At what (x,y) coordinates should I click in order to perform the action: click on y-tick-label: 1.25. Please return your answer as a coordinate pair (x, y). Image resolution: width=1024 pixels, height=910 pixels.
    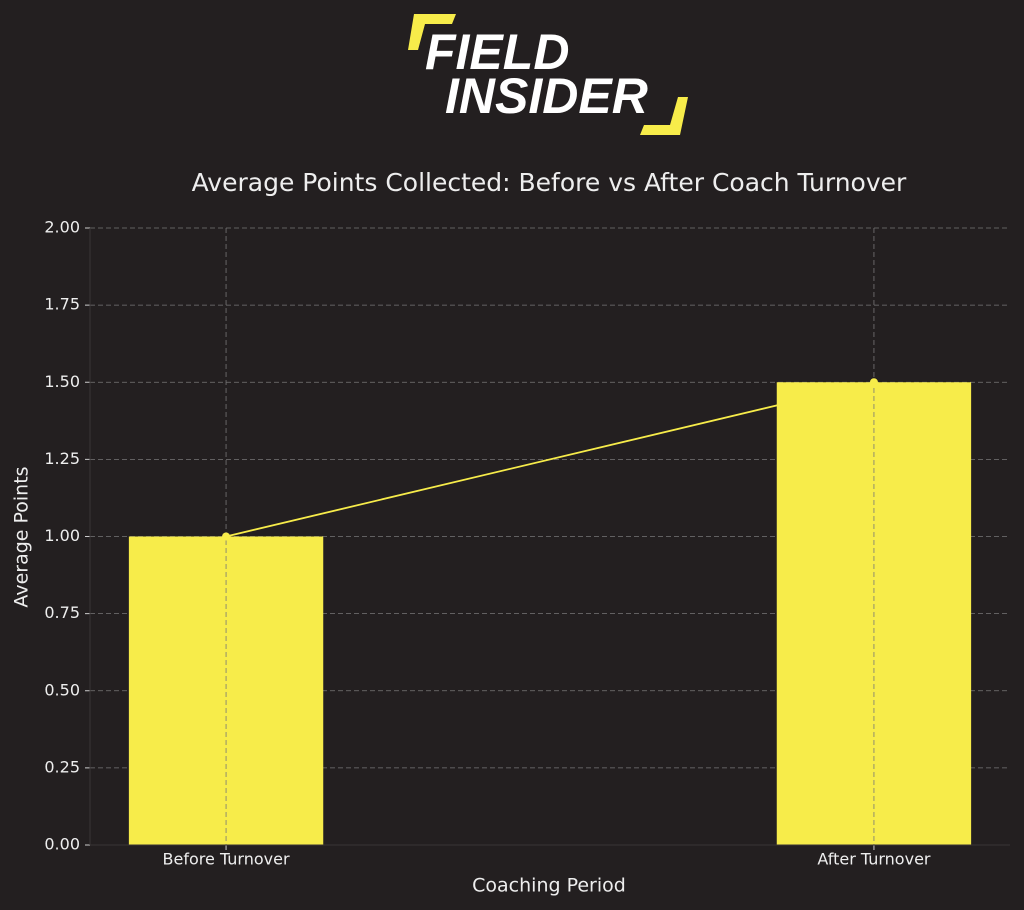
    Looking at the image, I should click on (62, 458).